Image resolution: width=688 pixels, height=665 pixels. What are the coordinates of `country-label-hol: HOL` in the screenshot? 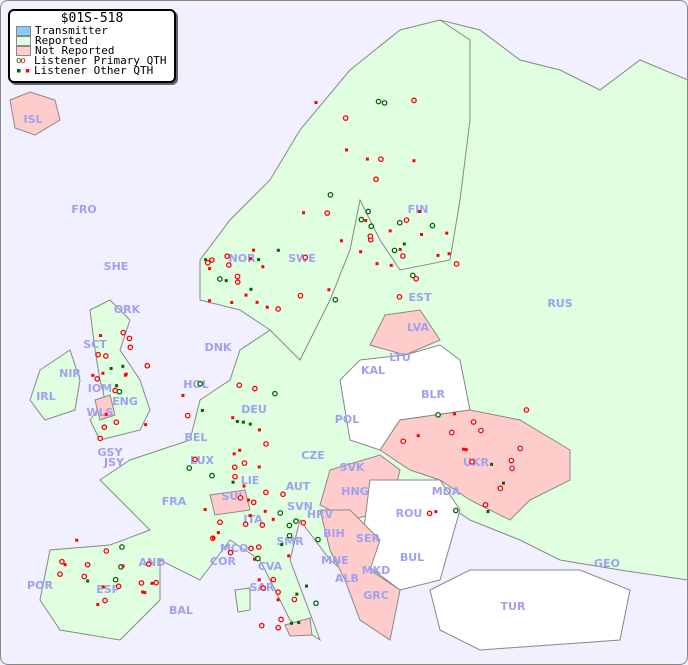 It's located at (196, 384).